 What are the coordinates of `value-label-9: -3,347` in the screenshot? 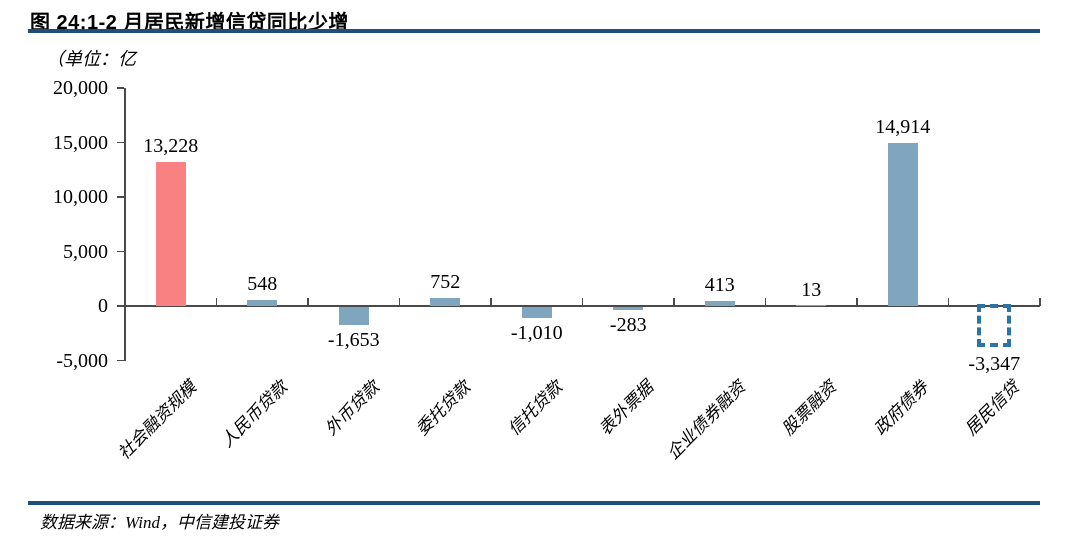 It's located at (994, 364).